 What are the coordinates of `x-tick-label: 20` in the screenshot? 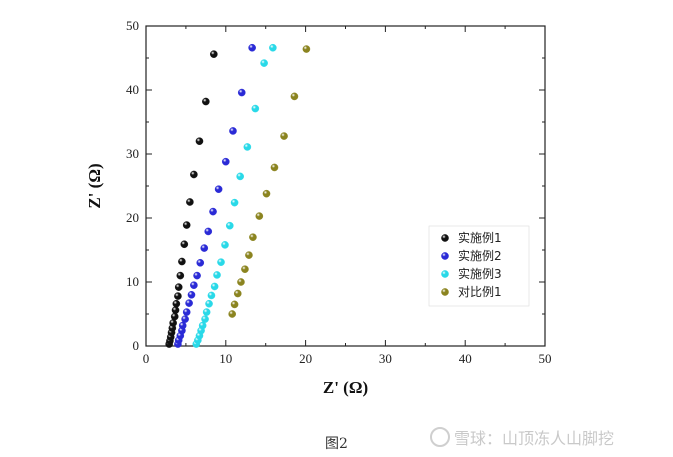 It's located at (305, 358).